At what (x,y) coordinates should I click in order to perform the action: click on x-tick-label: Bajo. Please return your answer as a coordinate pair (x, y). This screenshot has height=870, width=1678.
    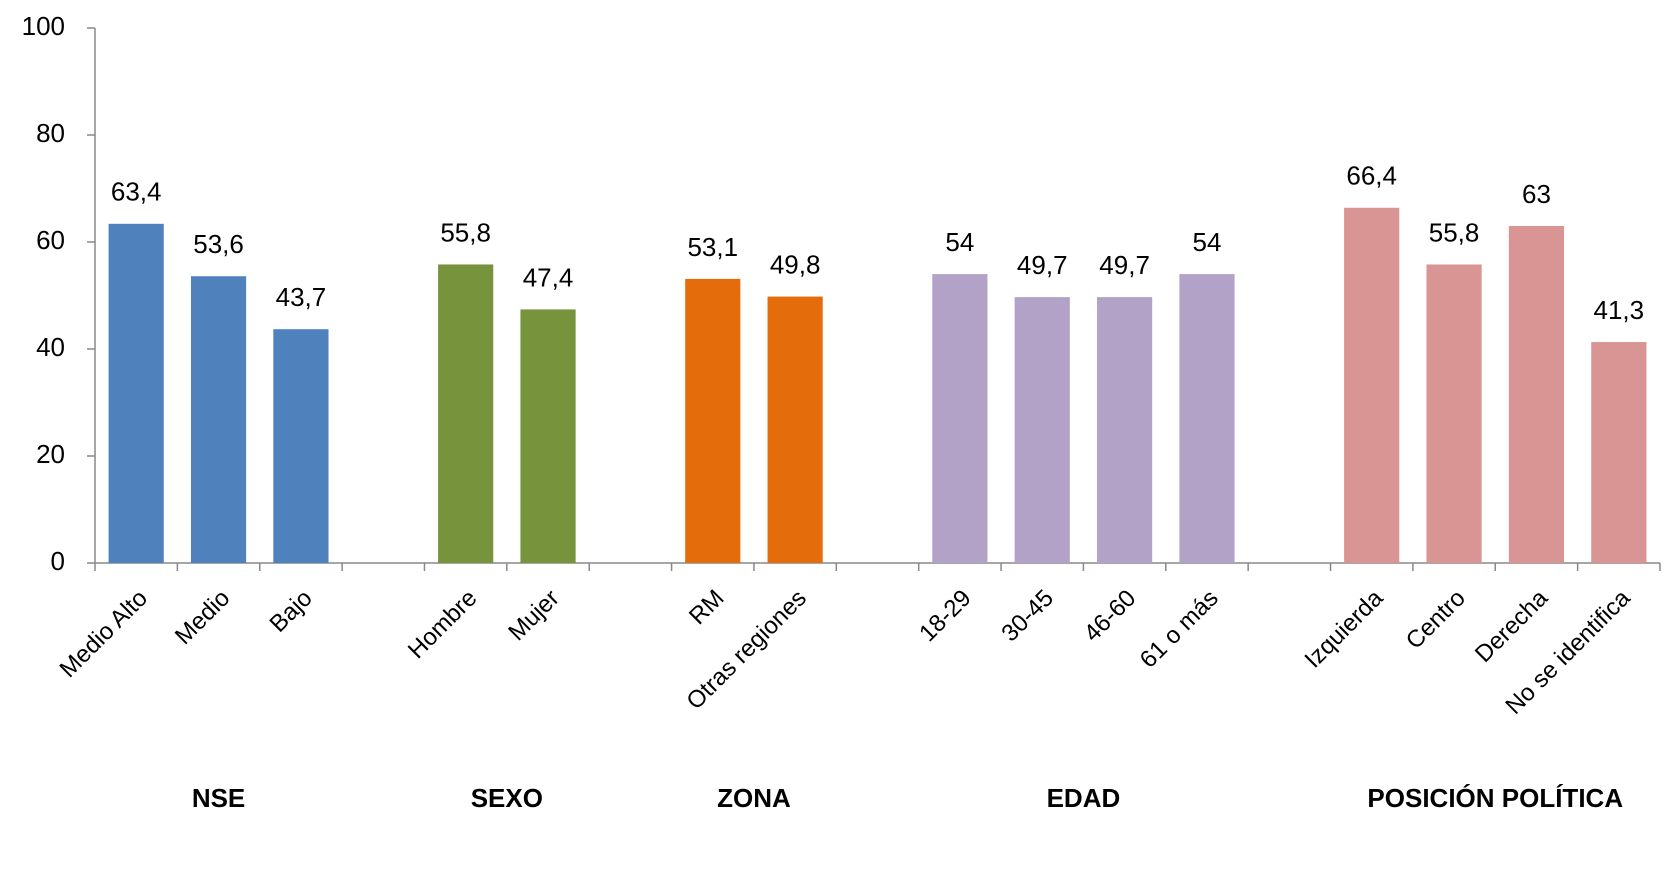
    Looking at the image, I should click on (291, 611).